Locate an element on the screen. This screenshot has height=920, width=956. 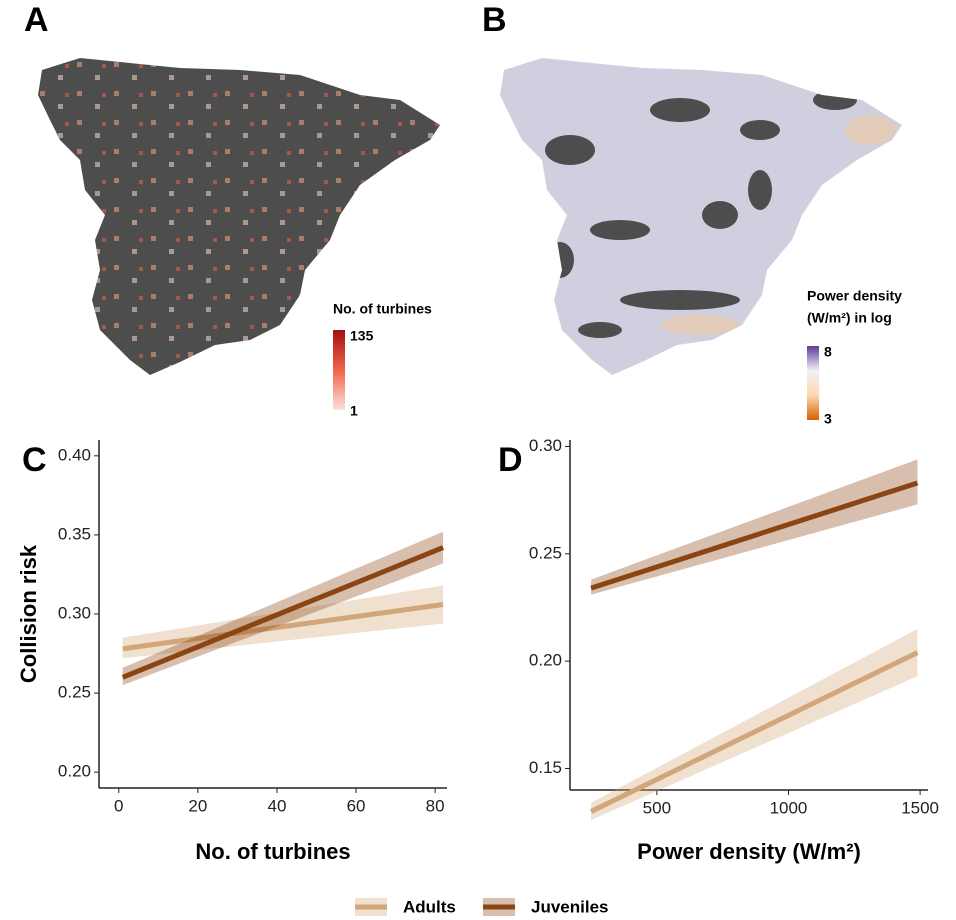
colorbar-label: 3 is located at coordinates (828, 419).